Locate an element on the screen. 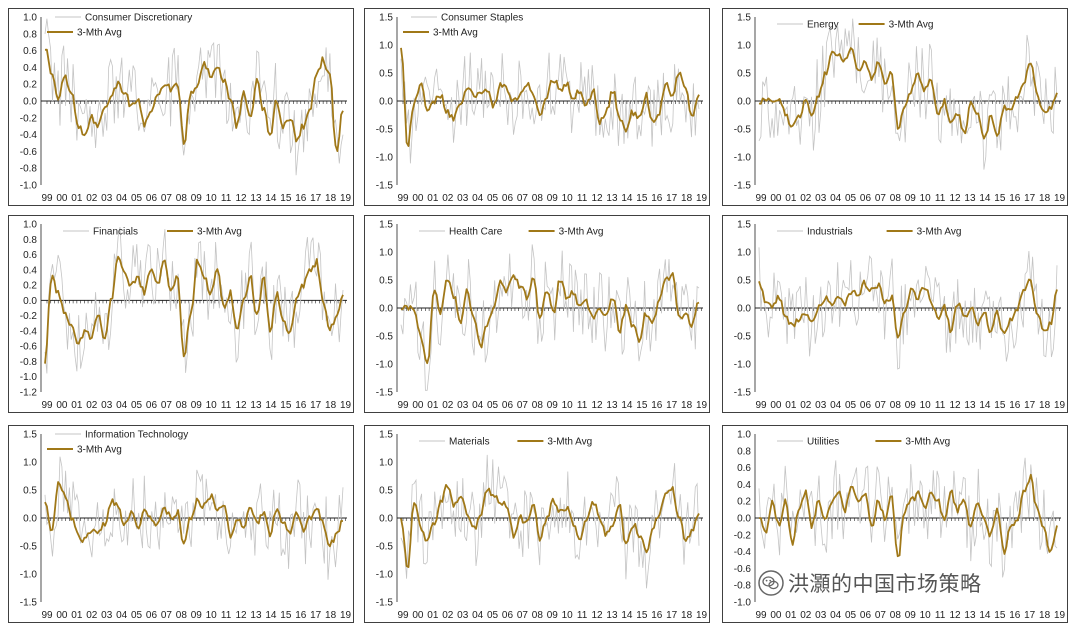  legend: Information Technology 3-Mth Avg is located at coordinates (117, 443).